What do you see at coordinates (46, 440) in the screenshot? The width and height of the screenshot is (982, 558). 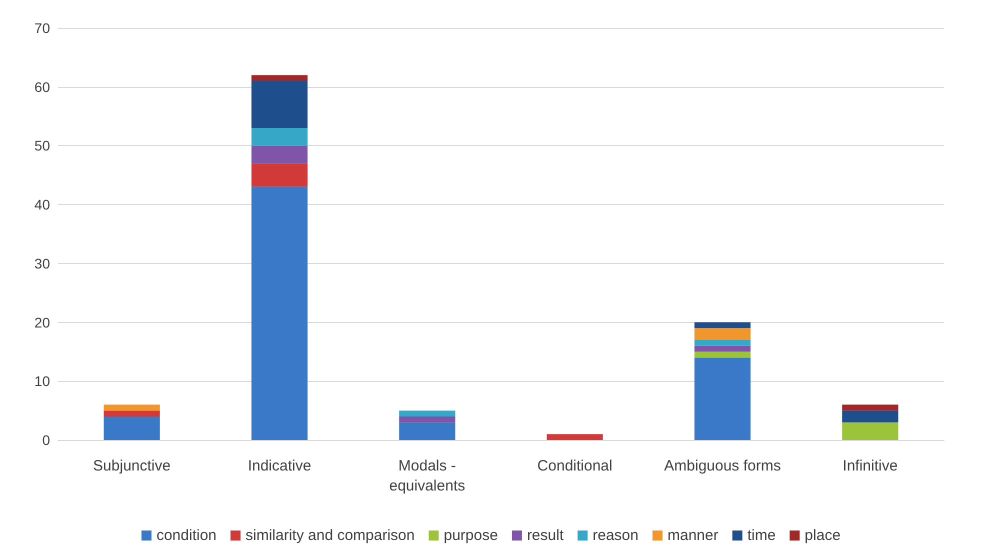 I see `y-tick-label: 0` at bounding box center [46, 440].